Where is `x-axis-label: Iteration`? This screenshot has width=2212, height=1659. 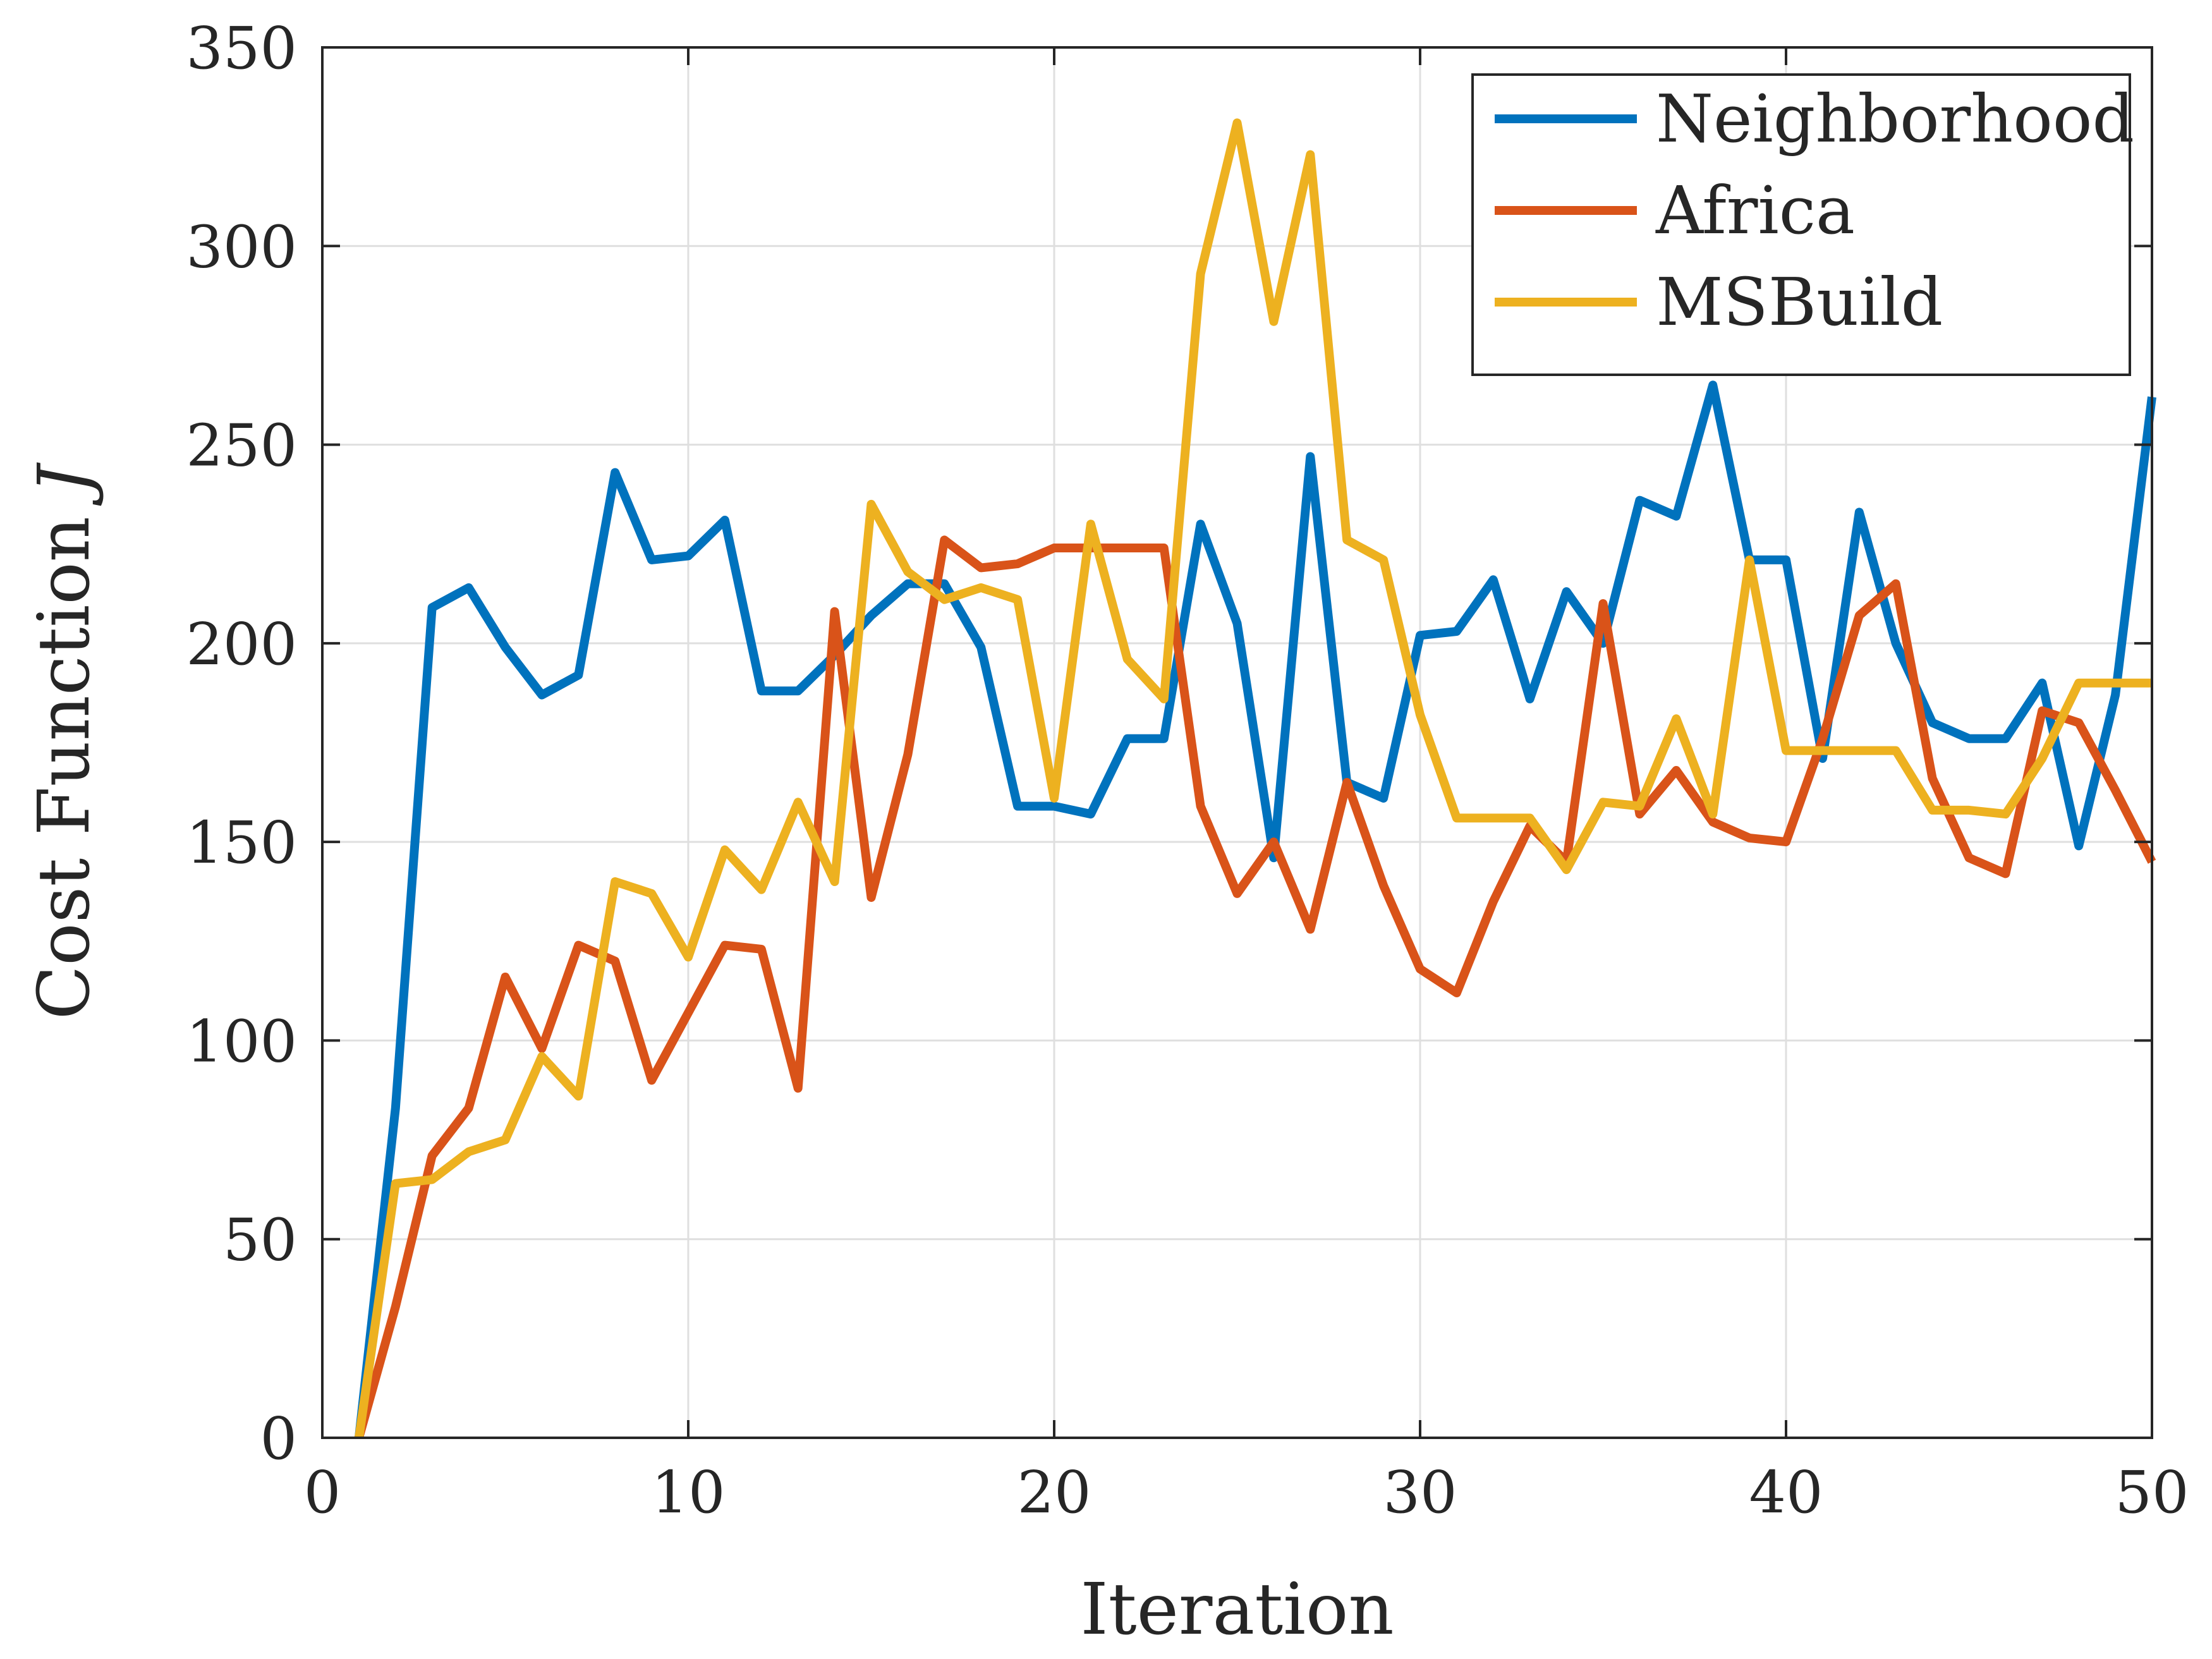
x-axis-label: Iteration is located at coordinates (1237, 1610).